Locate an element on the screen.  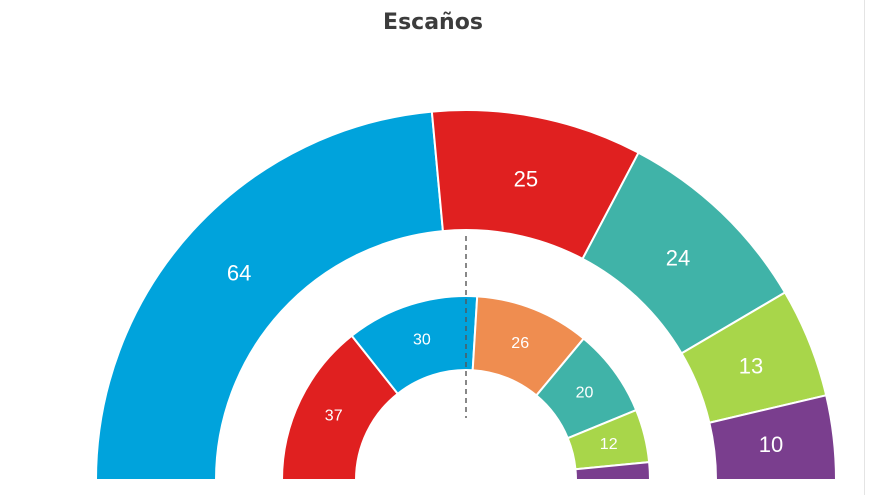
outer-ring-slice is located at coordinates (773, 437).